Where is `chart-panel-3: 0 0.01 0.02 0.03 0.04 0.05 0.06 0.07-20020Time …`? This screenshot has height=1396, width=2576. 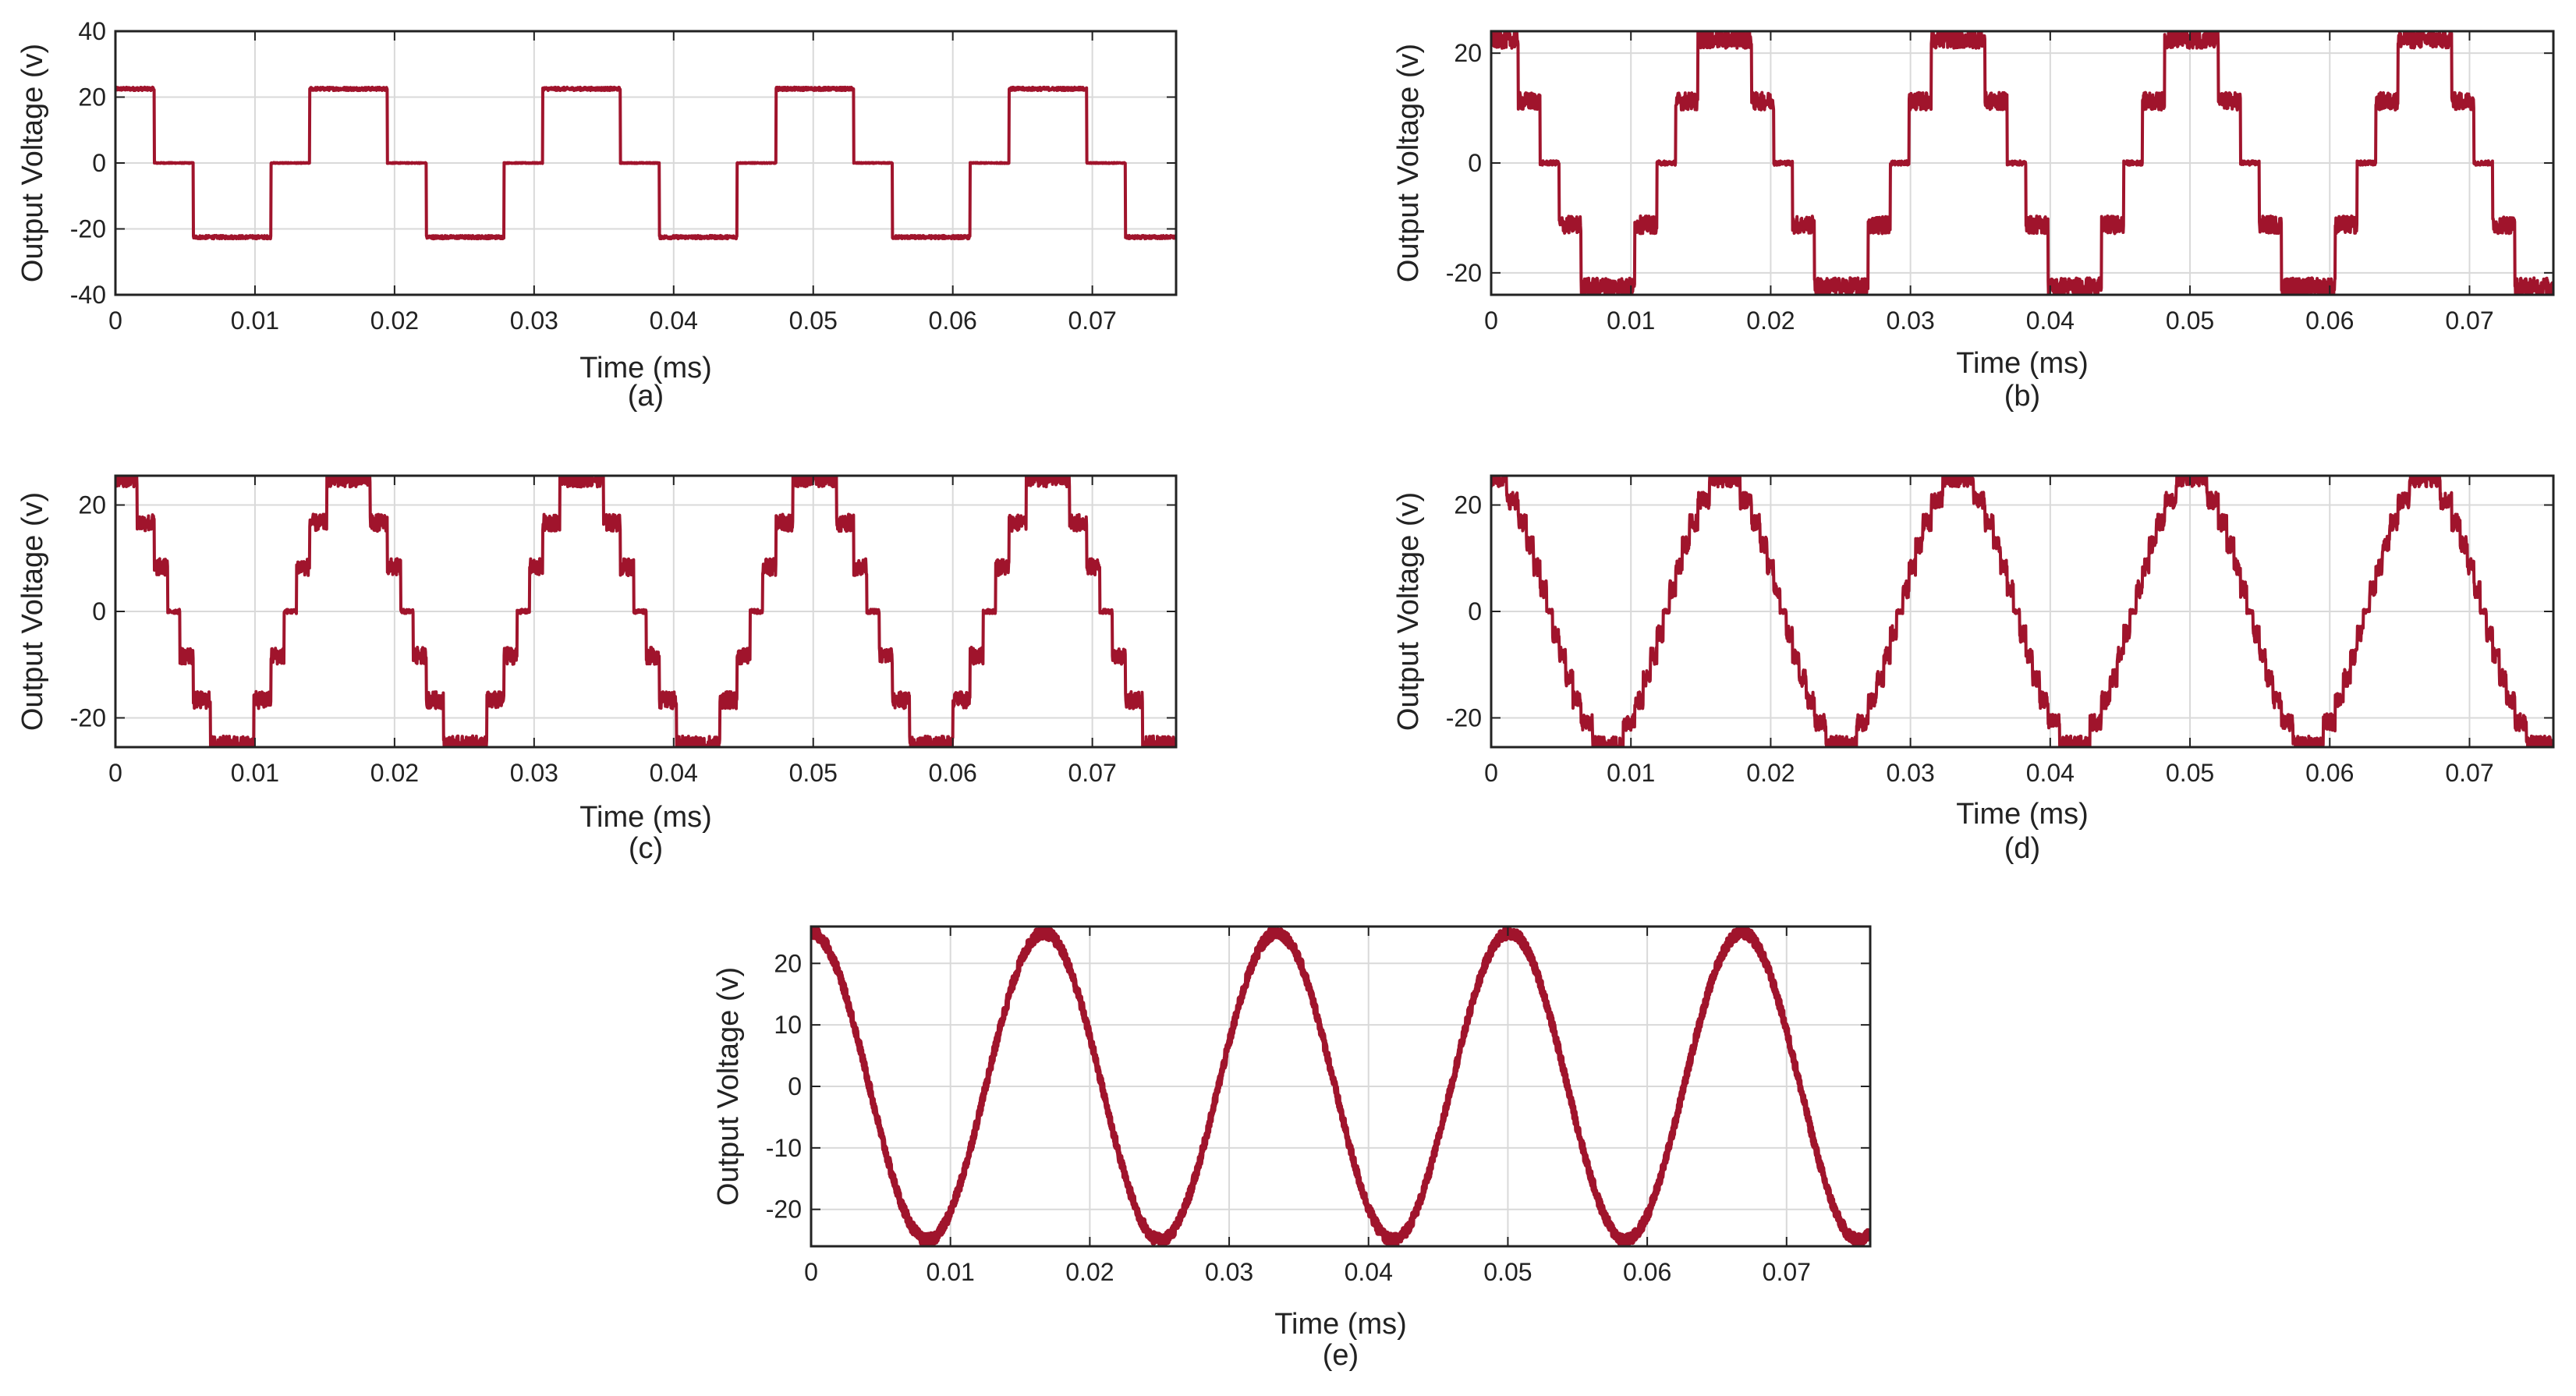
chart-panel-3: 0 0.01 0.02 0.03 0.04 0.05 0.06 0.07-20020Time … is located at coordinates (597, 669).